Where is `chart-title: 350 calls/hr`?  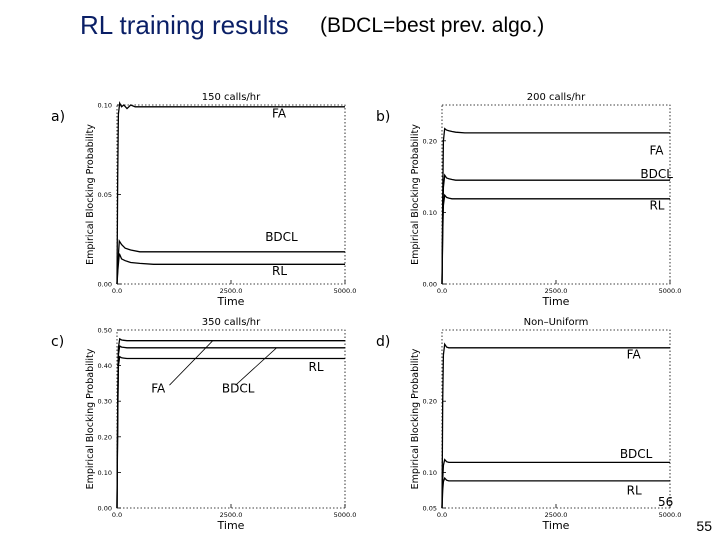
chart-title: 350 calls/hr is located at coordinates (231, 322).